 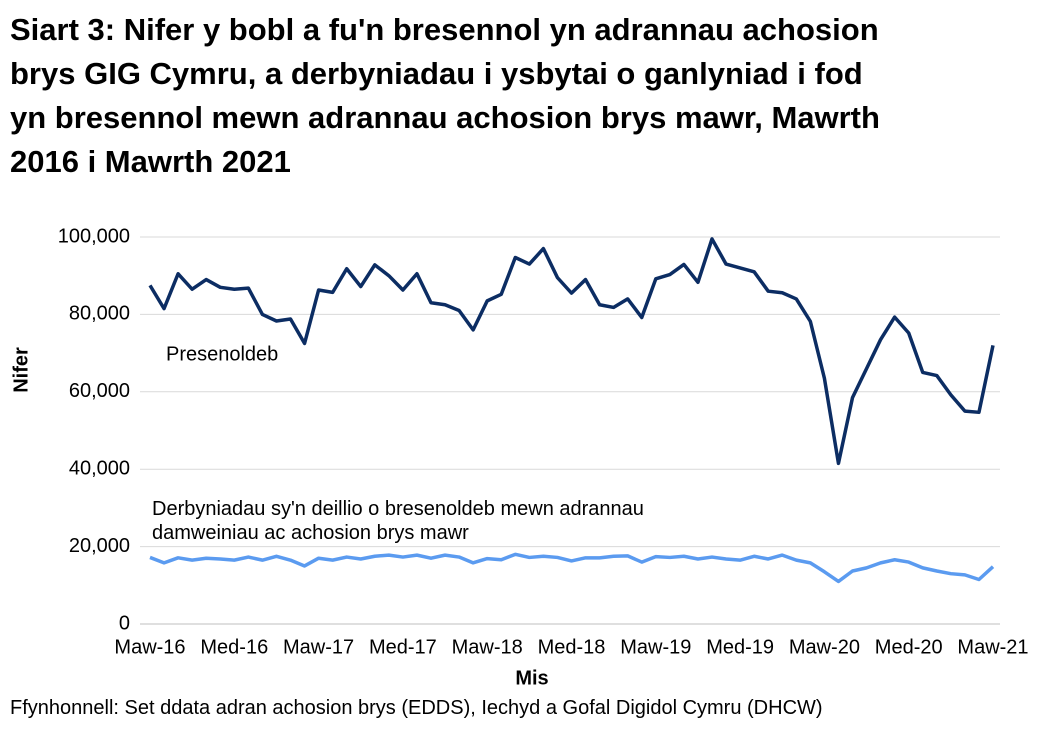 What do you see at coordinates (655, 647) in the screenshot?
I see `x-tick-label: Maw-19` at bounding box center [655, 647].